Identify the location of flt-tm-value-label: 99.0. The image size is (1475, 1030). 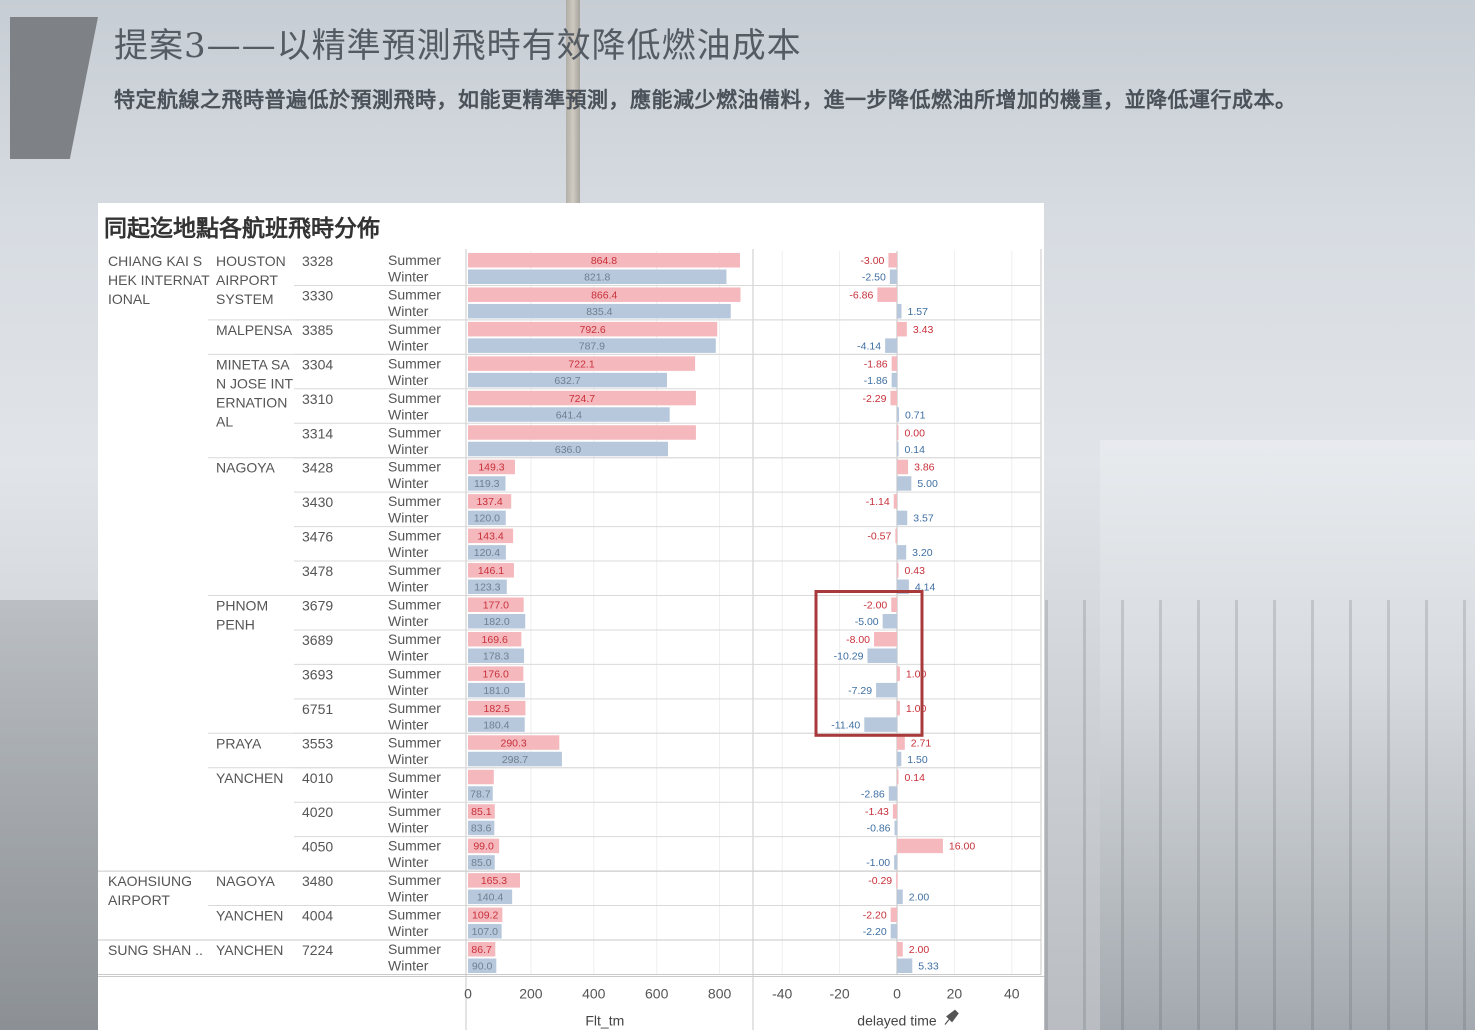
(483, 847).